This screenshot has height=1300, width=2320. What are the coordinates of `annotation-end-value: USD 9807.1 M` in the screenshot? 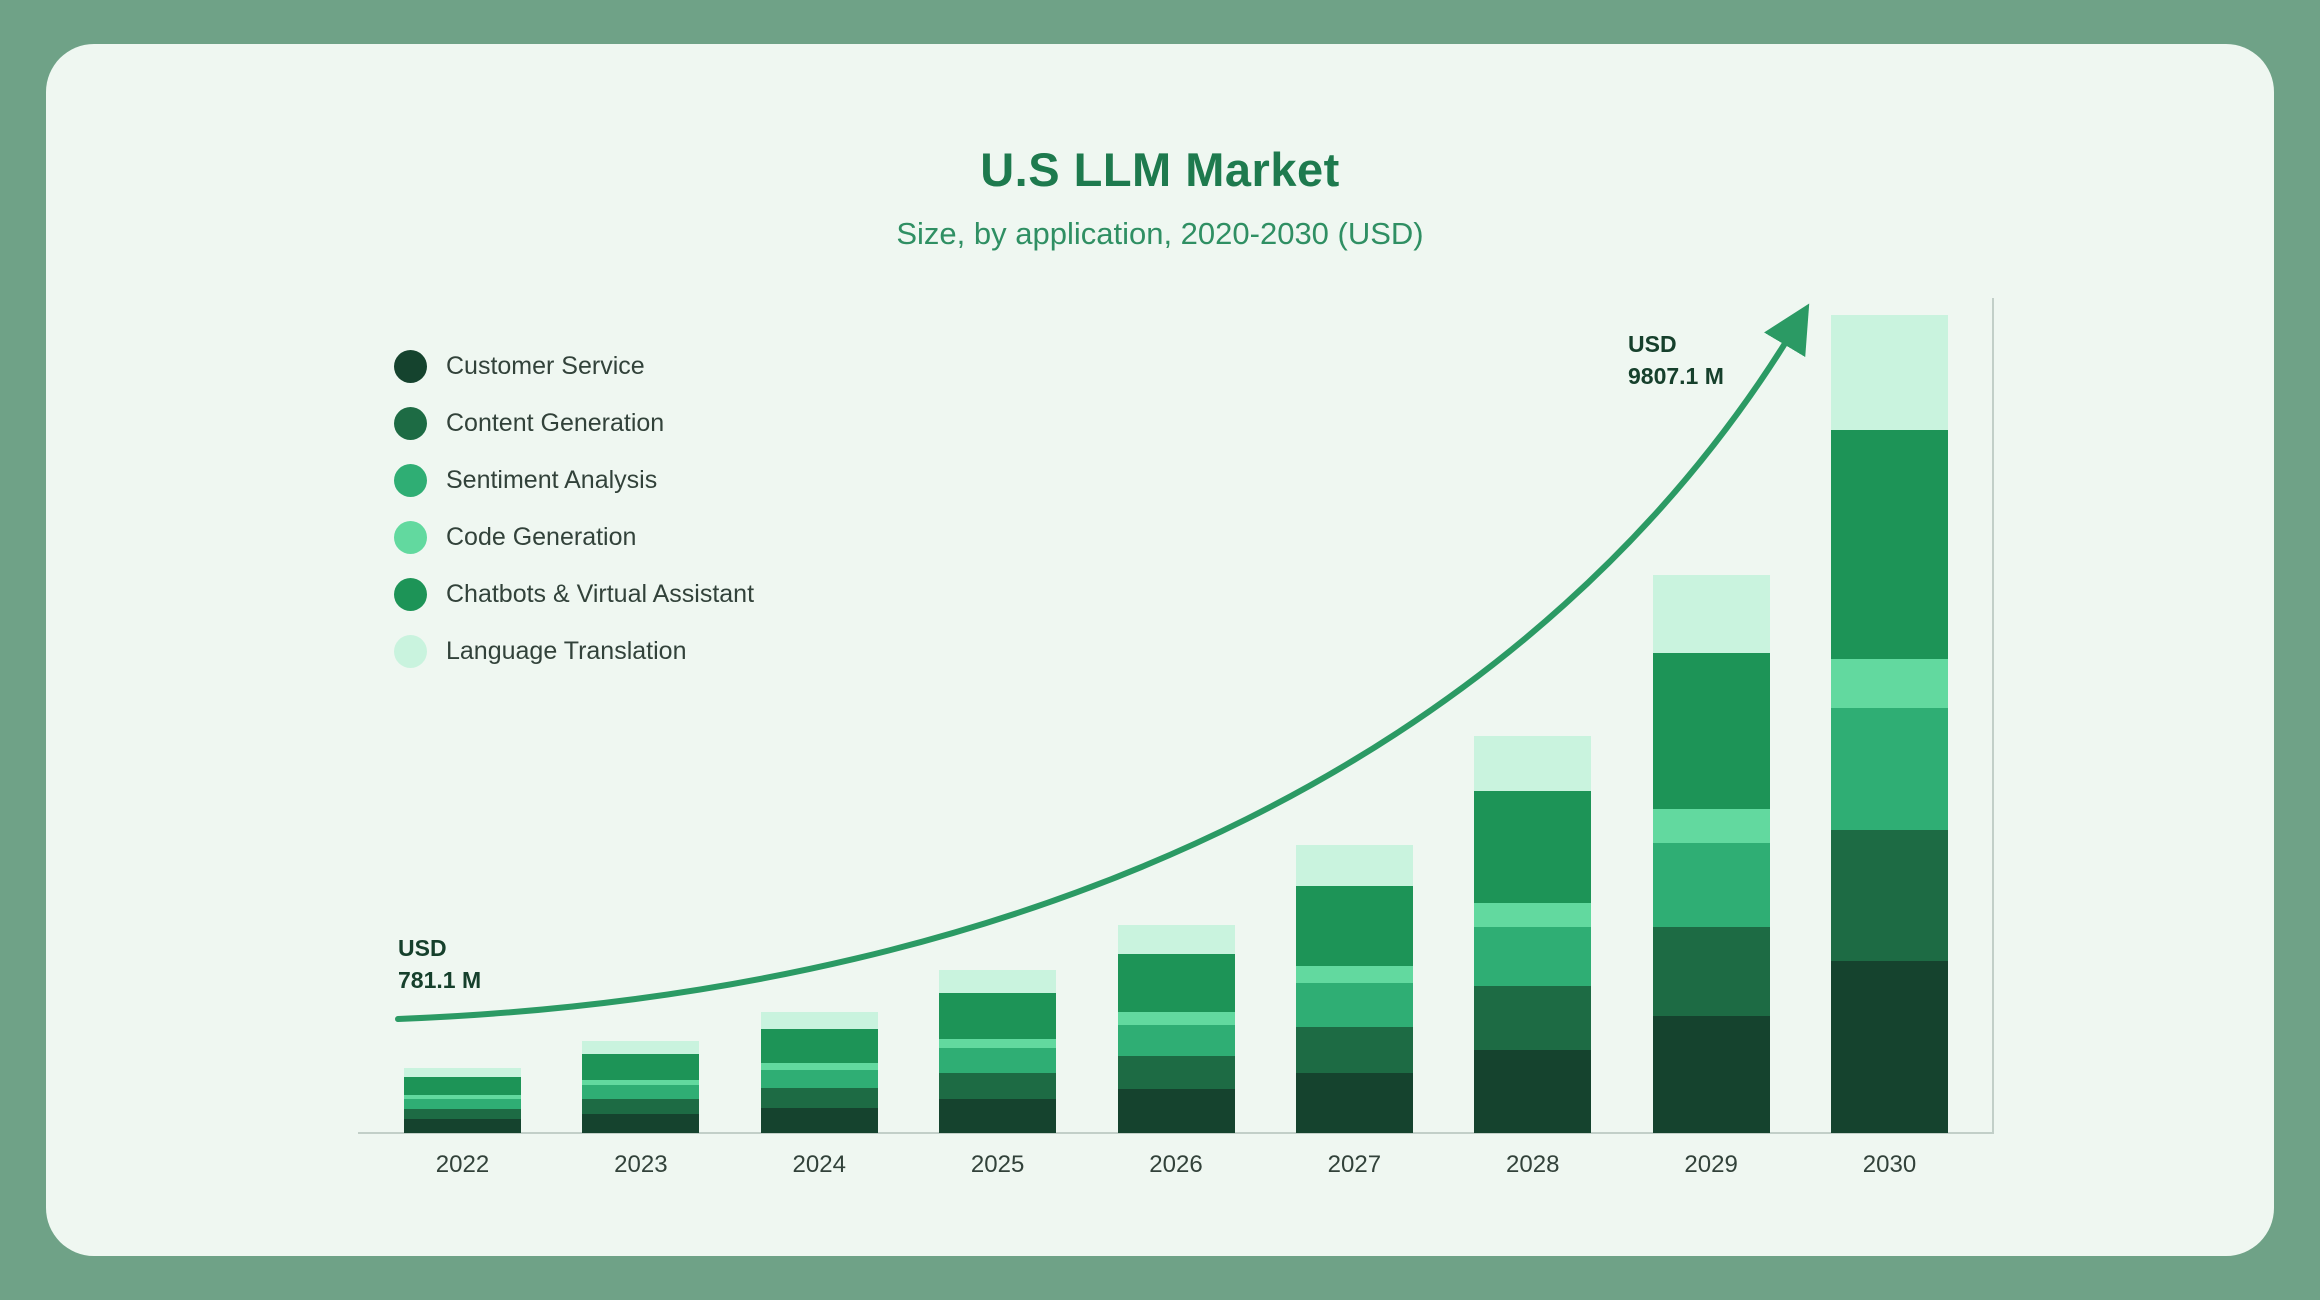 It's located at (1676, 360).